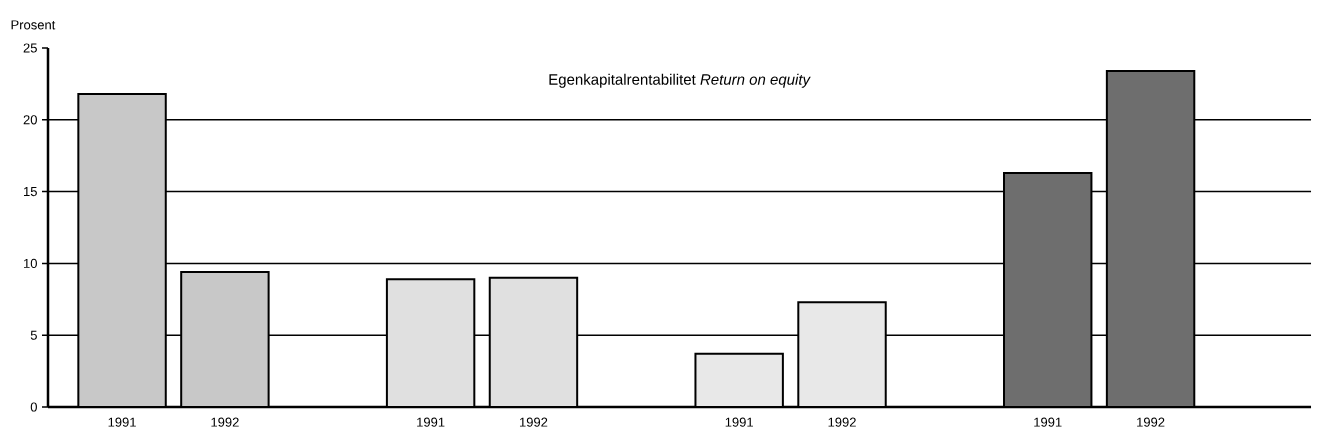 The image size is (1322, 433). I want to click on y-tick-label: 5, so click(33, 335).